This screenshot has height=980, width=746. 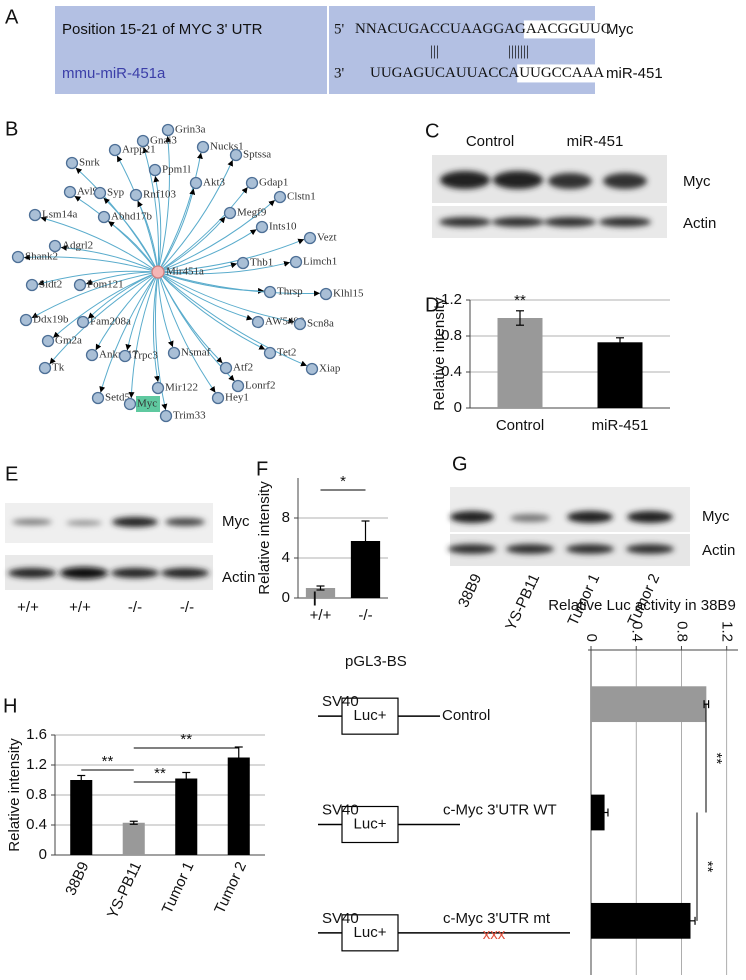 What do you see at coordinates (28, 607) in the screenshot?
I see `lane-label: +/+` at bounding box center [28, 607].